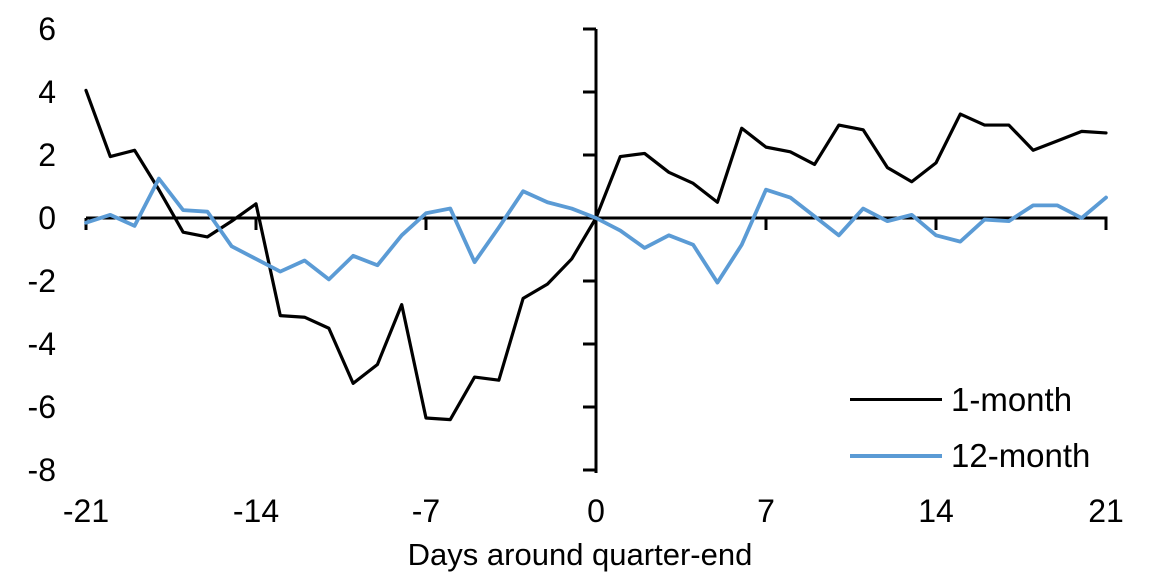 This screenshot has width=1152, height=584. Describe the element at coordinates (1106, 511) in the screenshot. I see `x-tick-label: 21` at that location.